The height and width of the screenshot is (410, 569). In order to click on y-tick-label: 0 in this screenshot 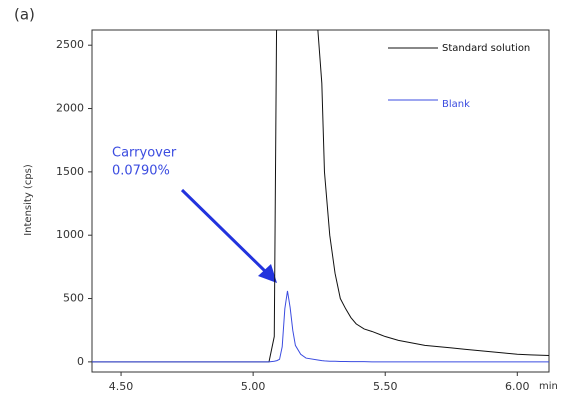, I will do `click(80, 361)`.